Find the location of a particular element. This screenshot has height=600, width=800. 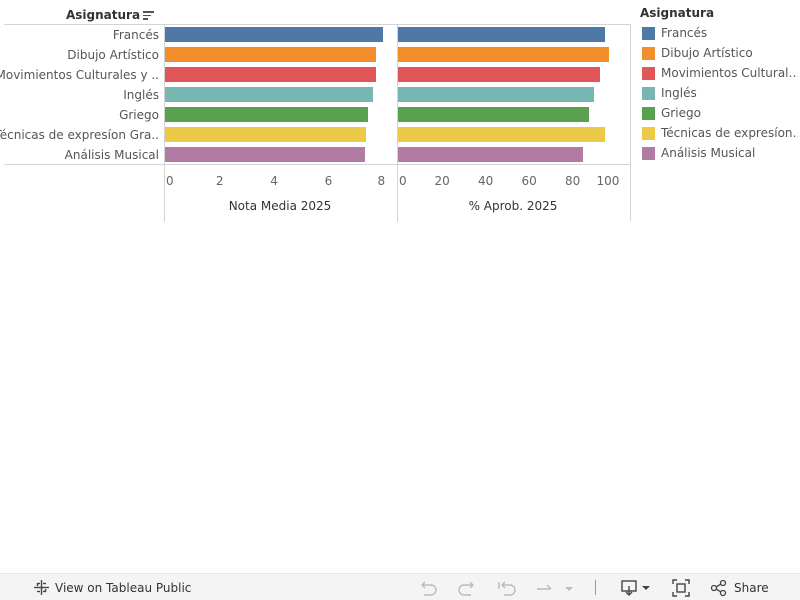

dimension-header: Asignatura is located at coordinates (110, 15).